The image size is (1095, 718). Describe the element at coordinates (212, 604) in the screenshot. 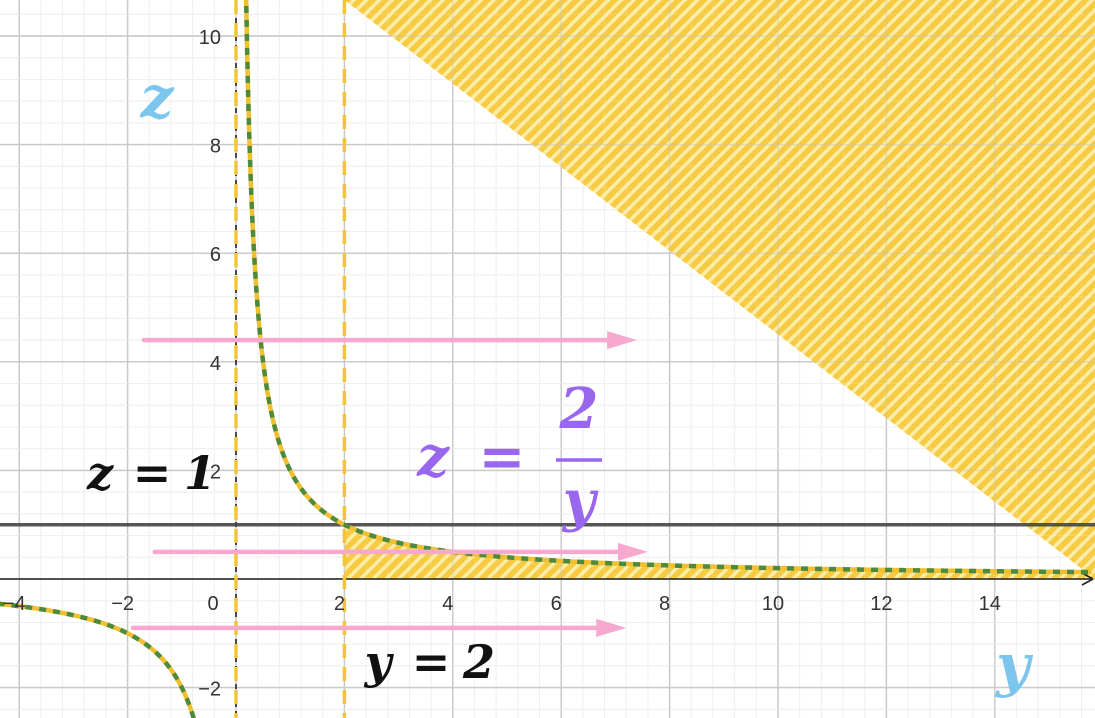

I see `x-tick-label: 0` at that location.